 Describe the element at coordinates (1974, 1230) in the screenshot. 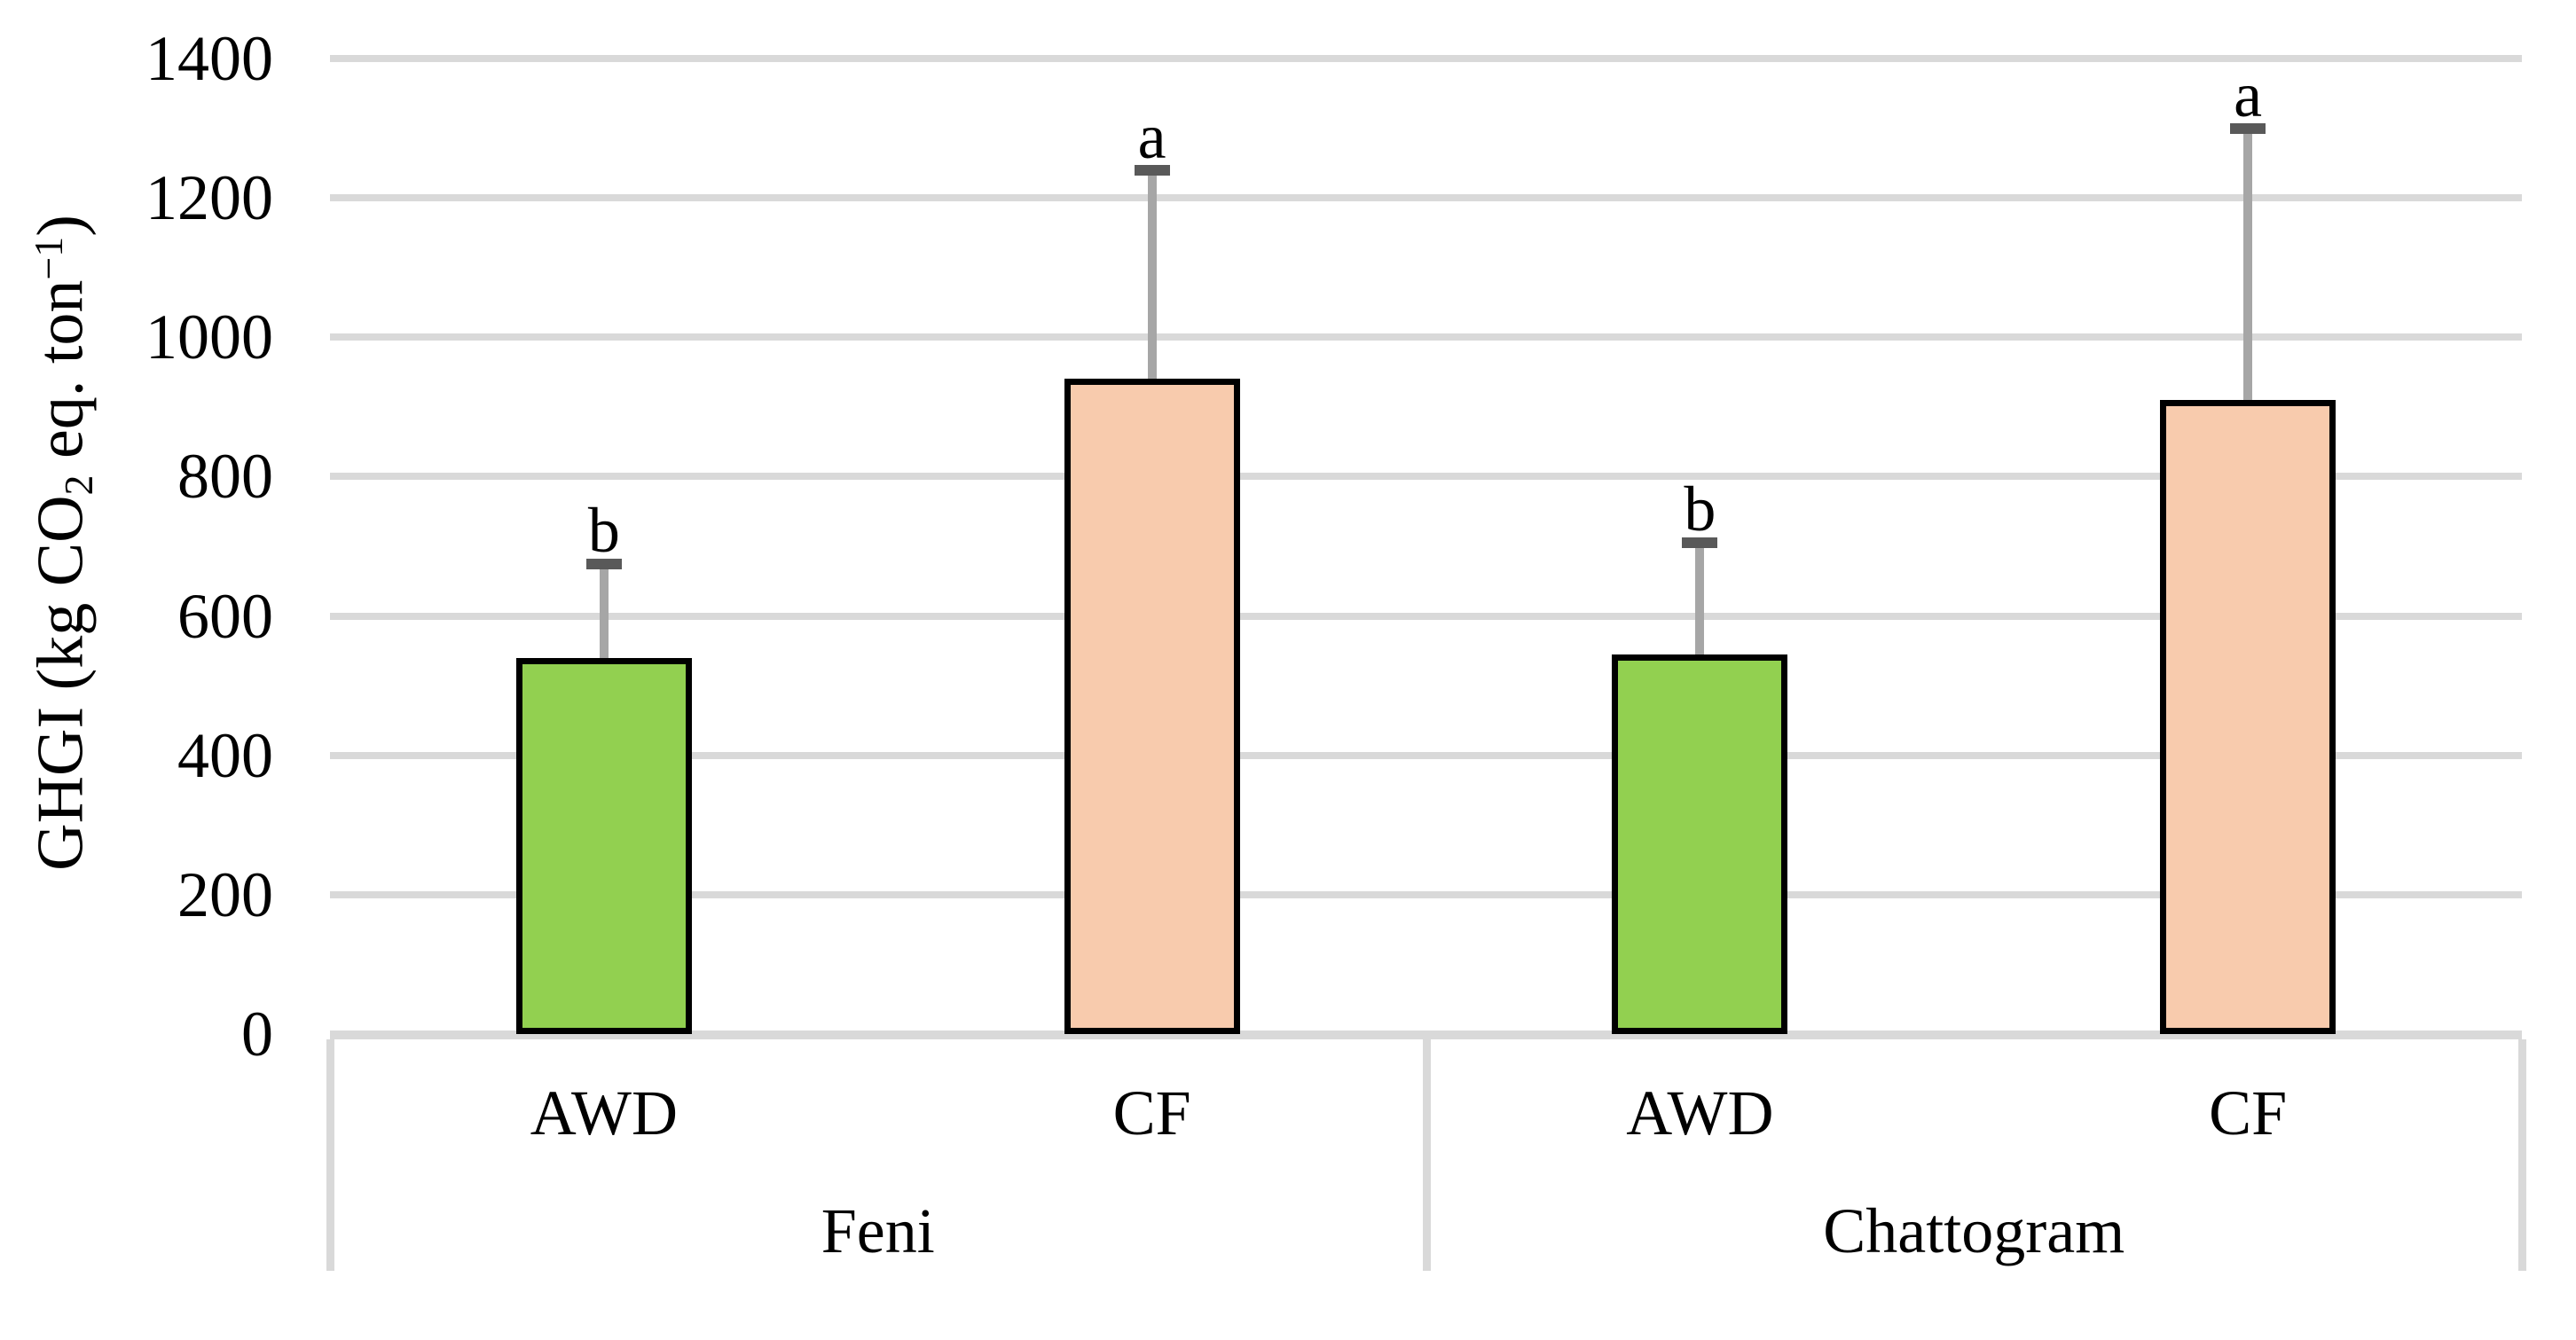

I see `x-group-label-chattogram: Chattogram` at that location.